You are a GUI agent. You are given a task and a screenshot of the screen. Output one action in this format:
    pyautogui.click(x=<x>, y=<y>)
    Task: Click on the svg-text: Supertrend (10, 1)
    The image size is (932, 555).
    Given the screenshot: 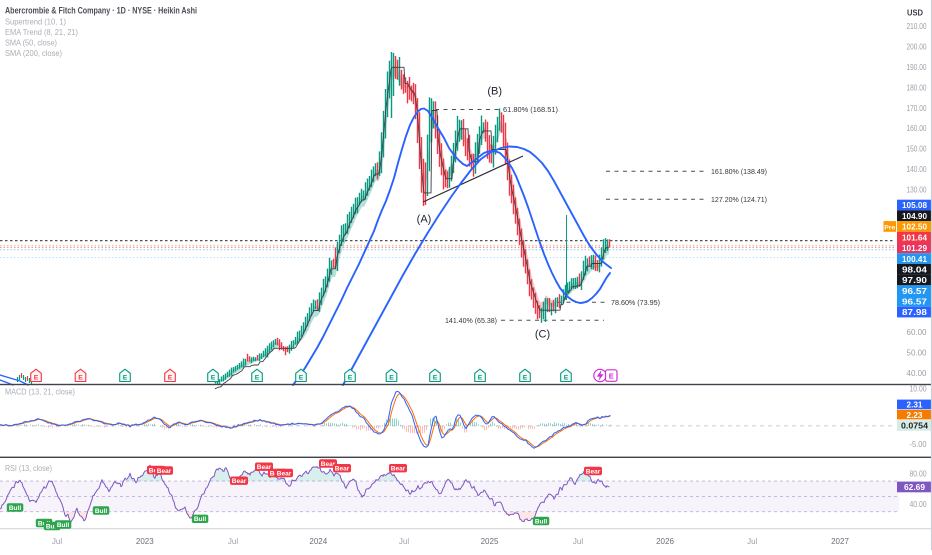 What is the action you would take?
    pyautogui.click(x=35, y=21)
    